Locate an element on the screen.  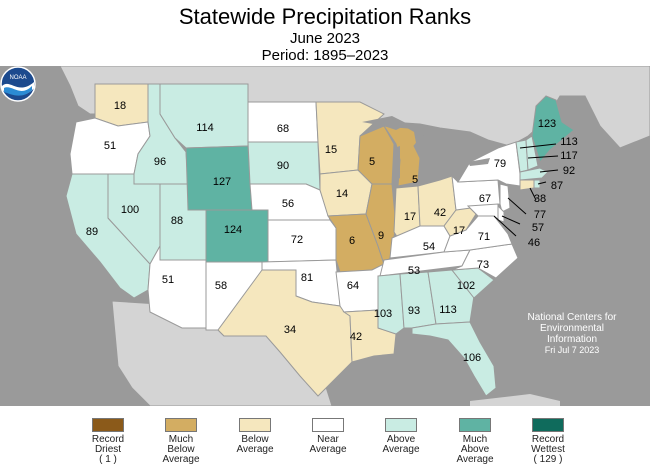
rank-KS: 72 is located at coordinates (297, 240).